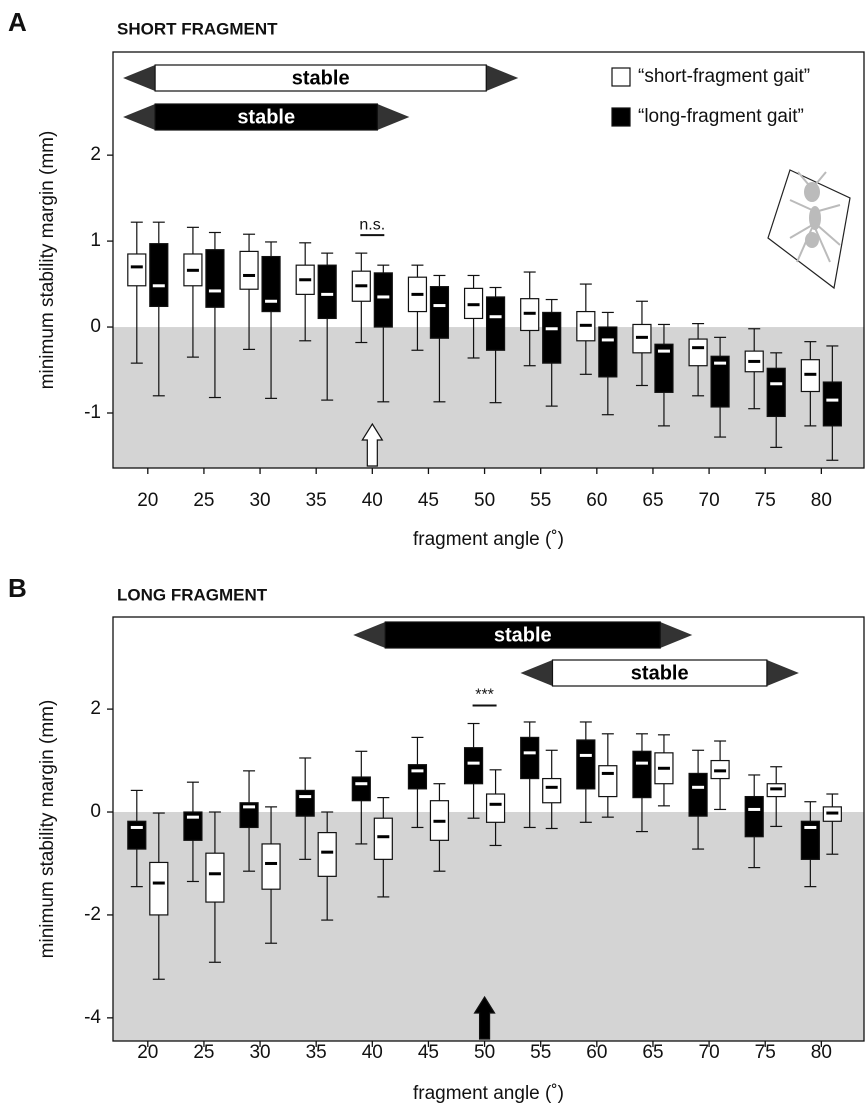  I want to click on inset-outline, so click(809, 229).